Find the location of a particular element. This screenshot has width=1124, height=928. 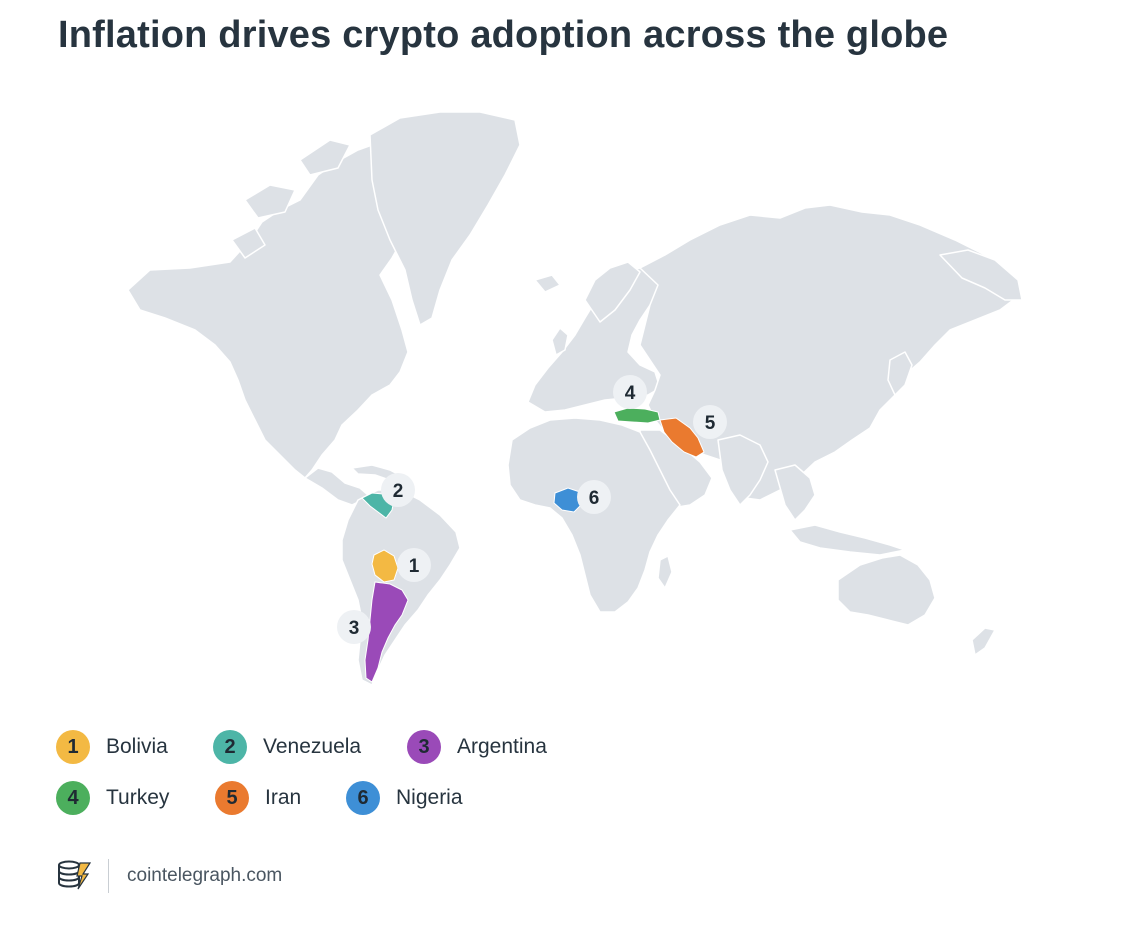

legend-item-argentina: 3 Argentina is located at coordinates (477, 747).